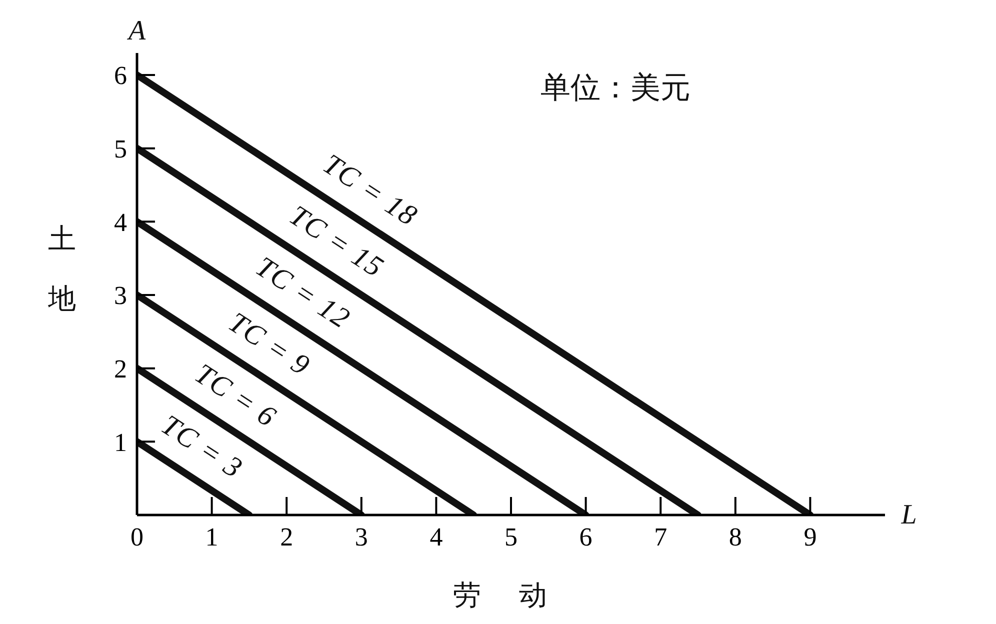  What do you see at coordinates (201, 447) in the screenshot?
I see `text: TC = 3` at bounding box center [201, 447].